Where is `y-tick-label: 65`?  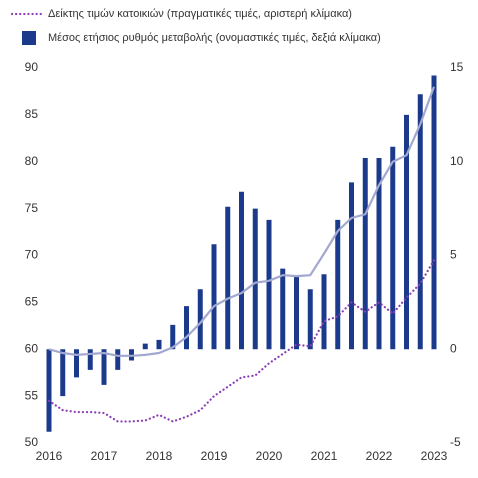 y-tick-label: 65 is located at coordinates (32, 302).